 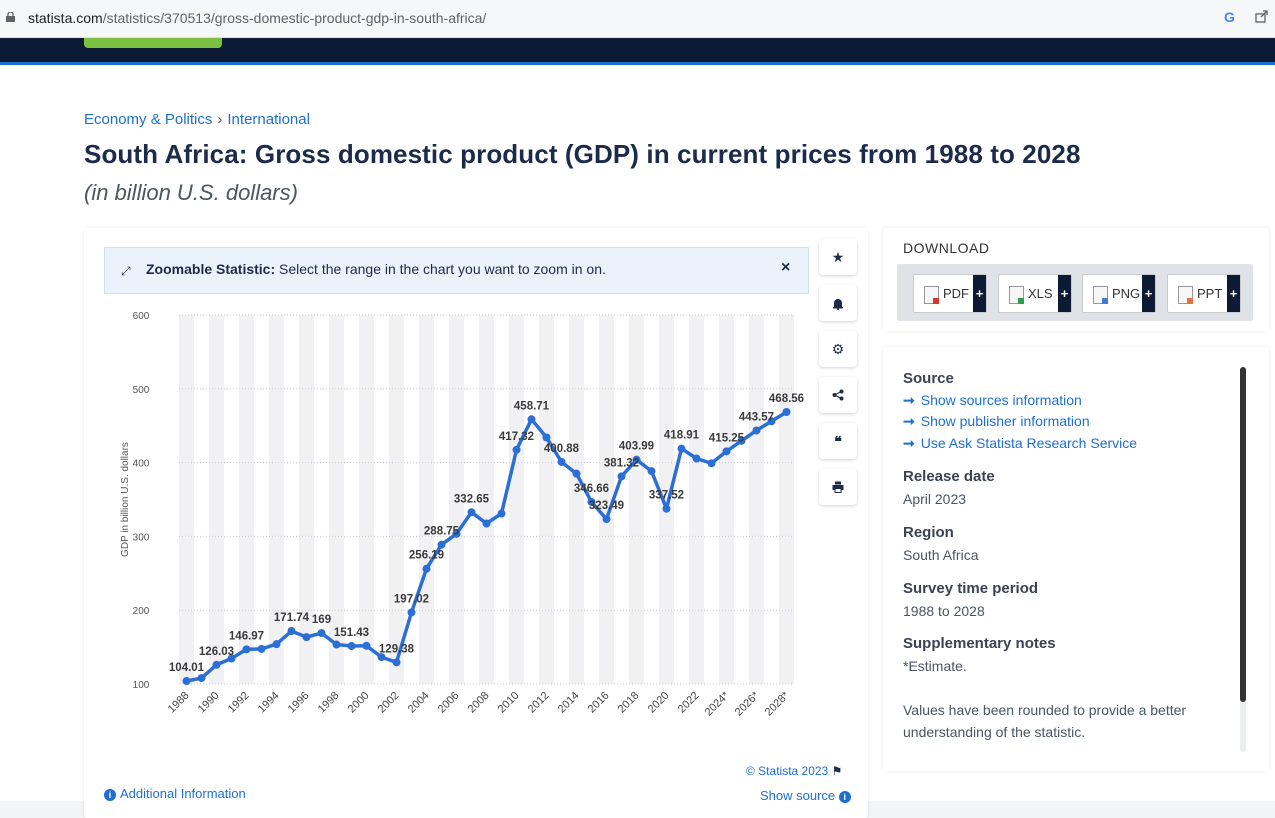 What do you see at coordinates (516, 437) in the screenshot?
I see `data-label: 417.32` at bounding box center [516, 437].